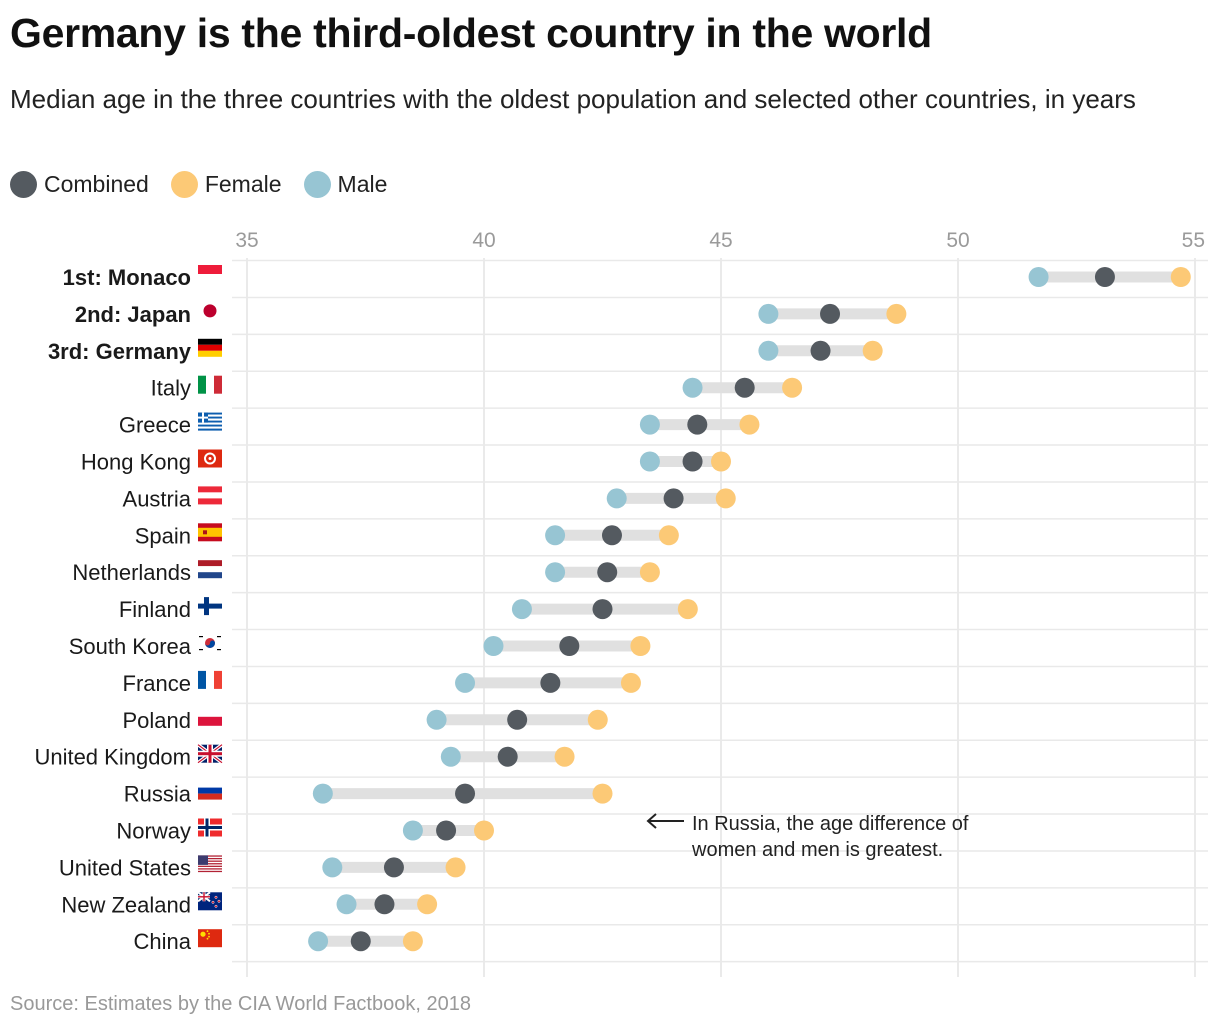 The height and width of the screenshot is (1030, 1220). Describe the element at coordinates (171, 388) in the screenshot. I see `row-label: Italy` at that location.